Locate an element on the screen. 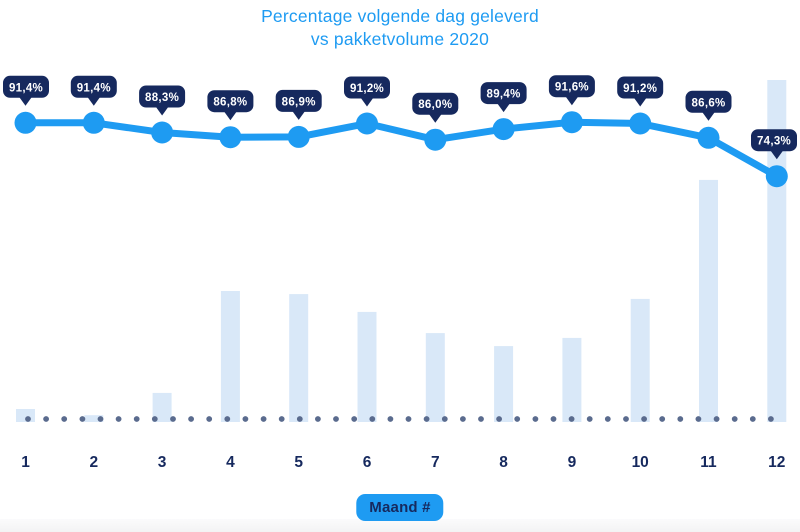 Image resolution: width=800 pixels, height=532 pixels. x-axis-label: 4 is located at coordinates (230, 462).